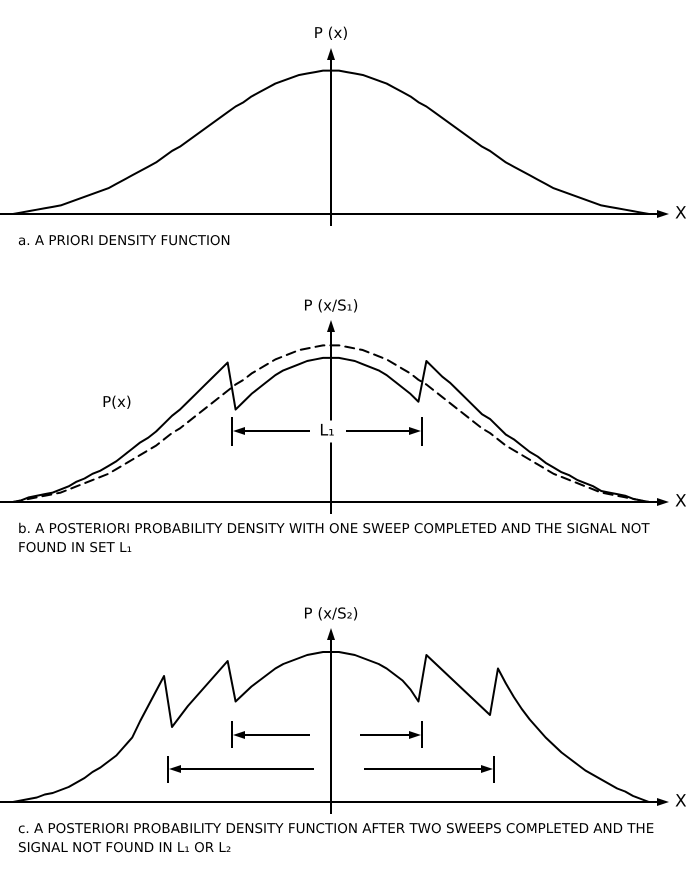 The height and width of the screenshot is (871, 695). What do you see at coordinates (331, 33) in the screenshot?
I see `y-axis-title: P (x)` at bounding box center [331, 33].